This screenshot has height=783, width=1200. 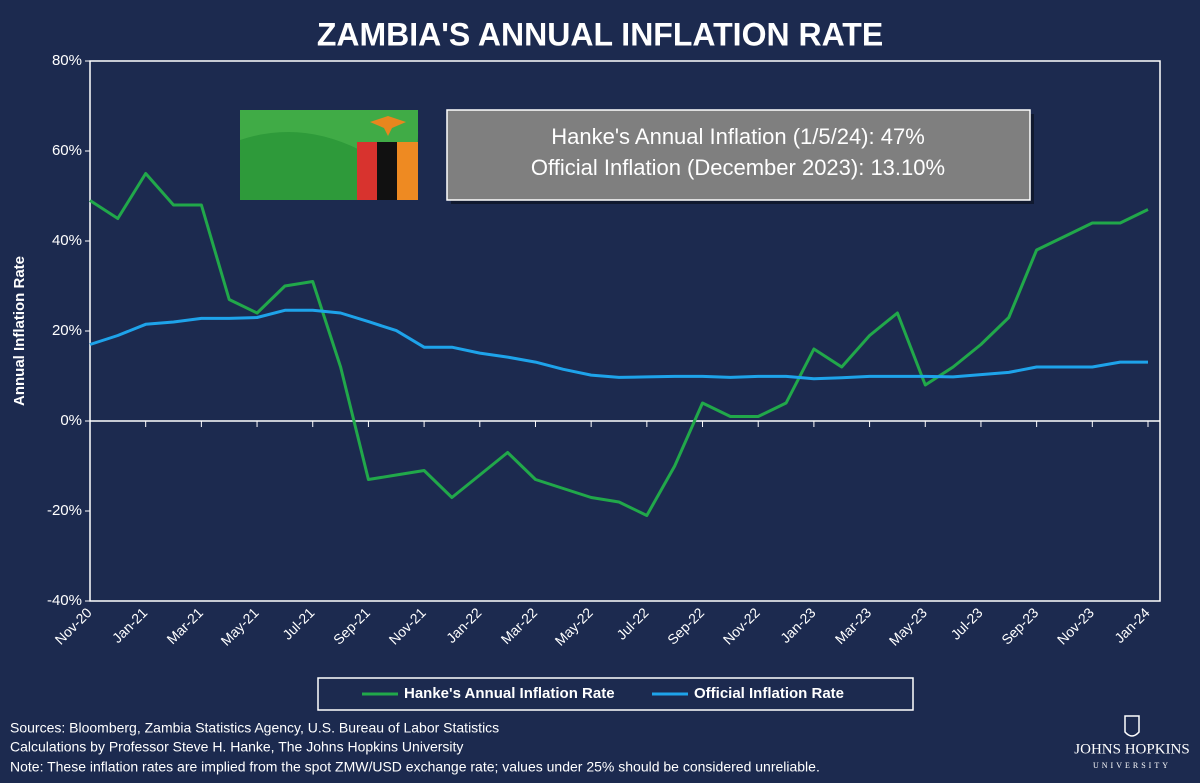 What do you see at coordinates (64, 600) in the screenshot?
I see `y-tick-label: -40%` at bounding box center [64, 600].